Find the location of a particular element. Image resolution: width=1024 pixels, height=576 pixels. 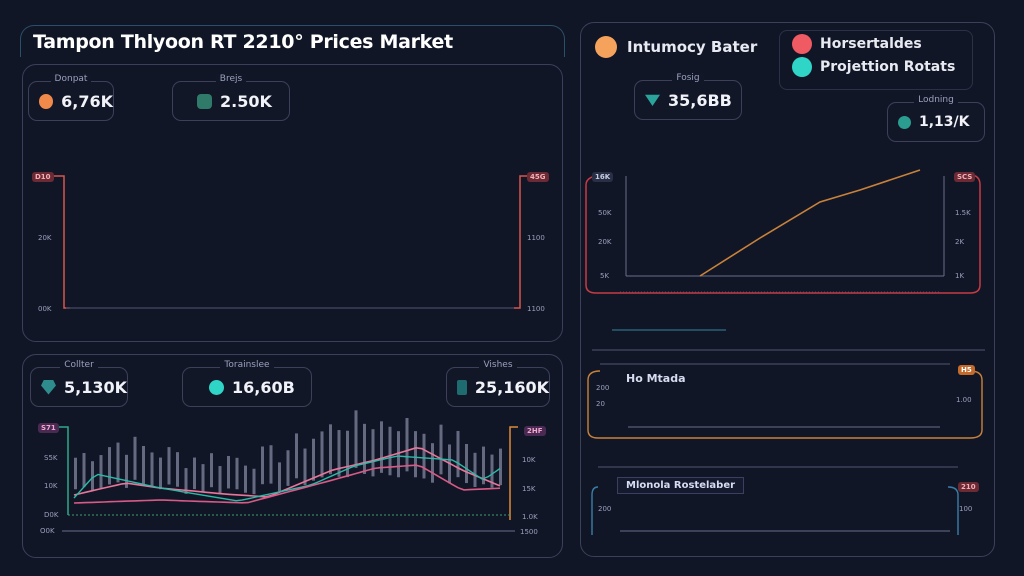

trend-line is located at coordinates (810, 223).